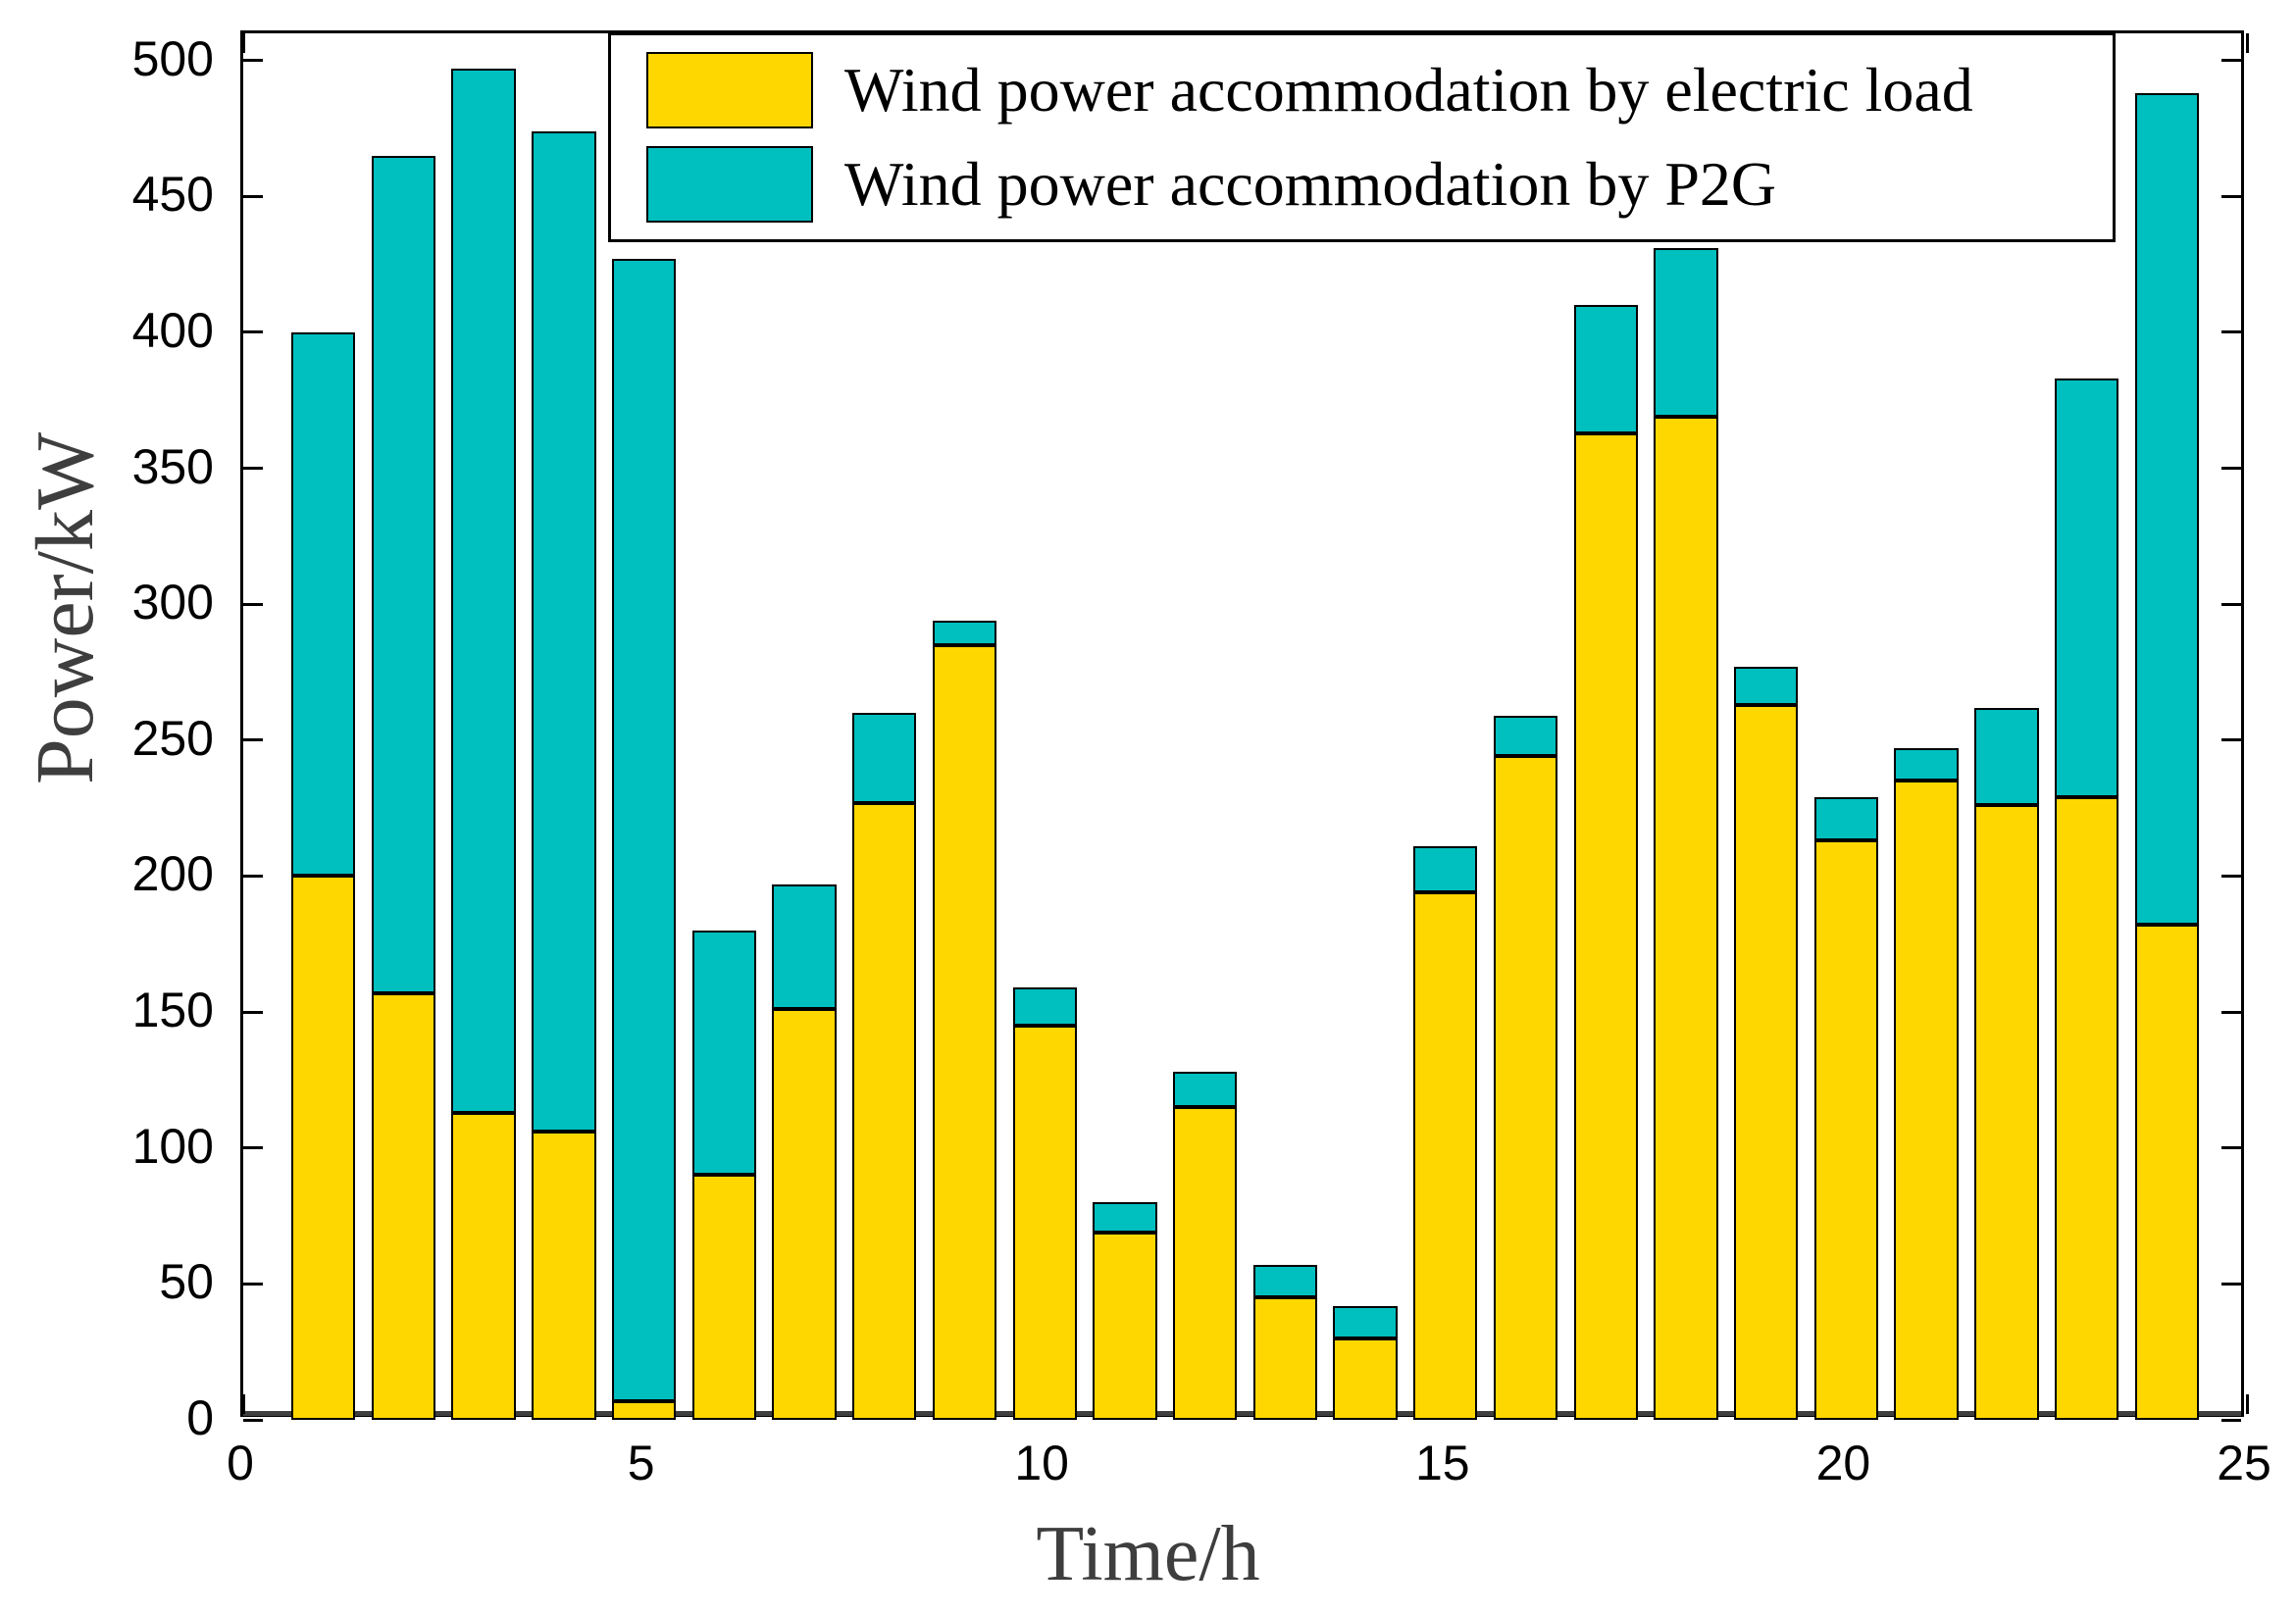  I want to click on bar-hour-24-electric-load, so click(2166, 1172).